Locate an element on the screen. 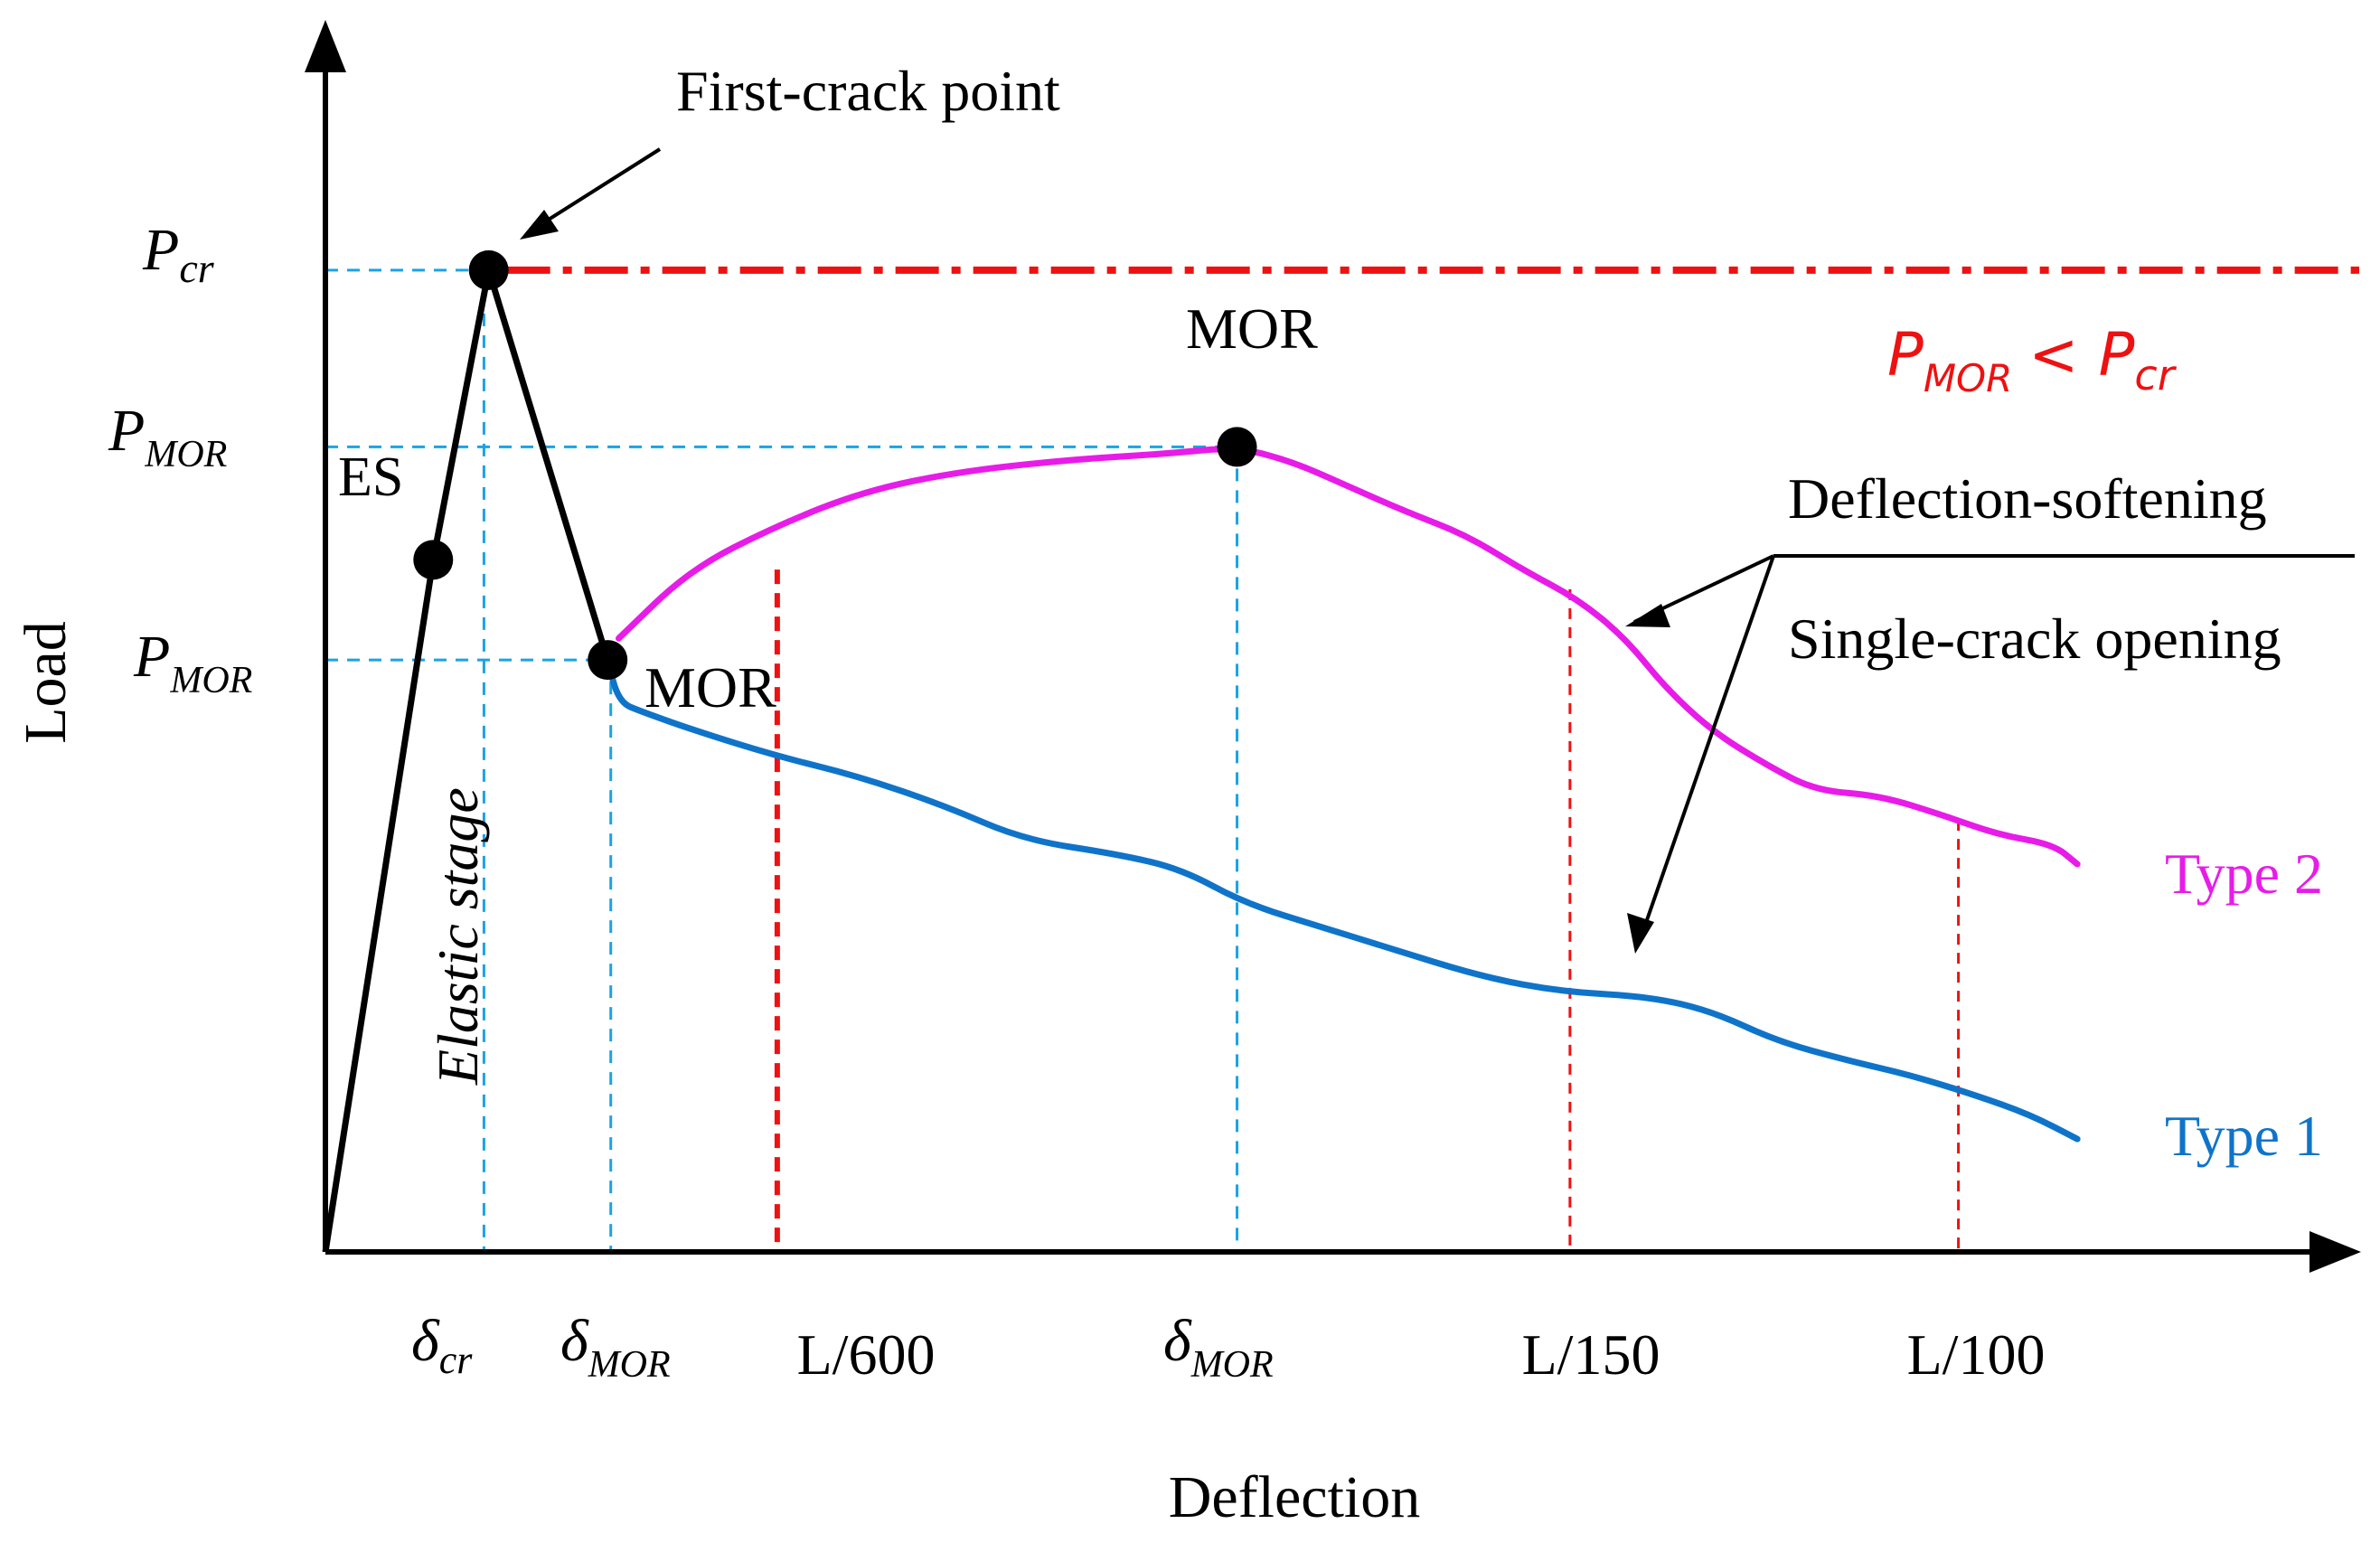 The width and height of the screenshot is (2380, 1552). es-point-label: ES is located at coordinates (370, 478).